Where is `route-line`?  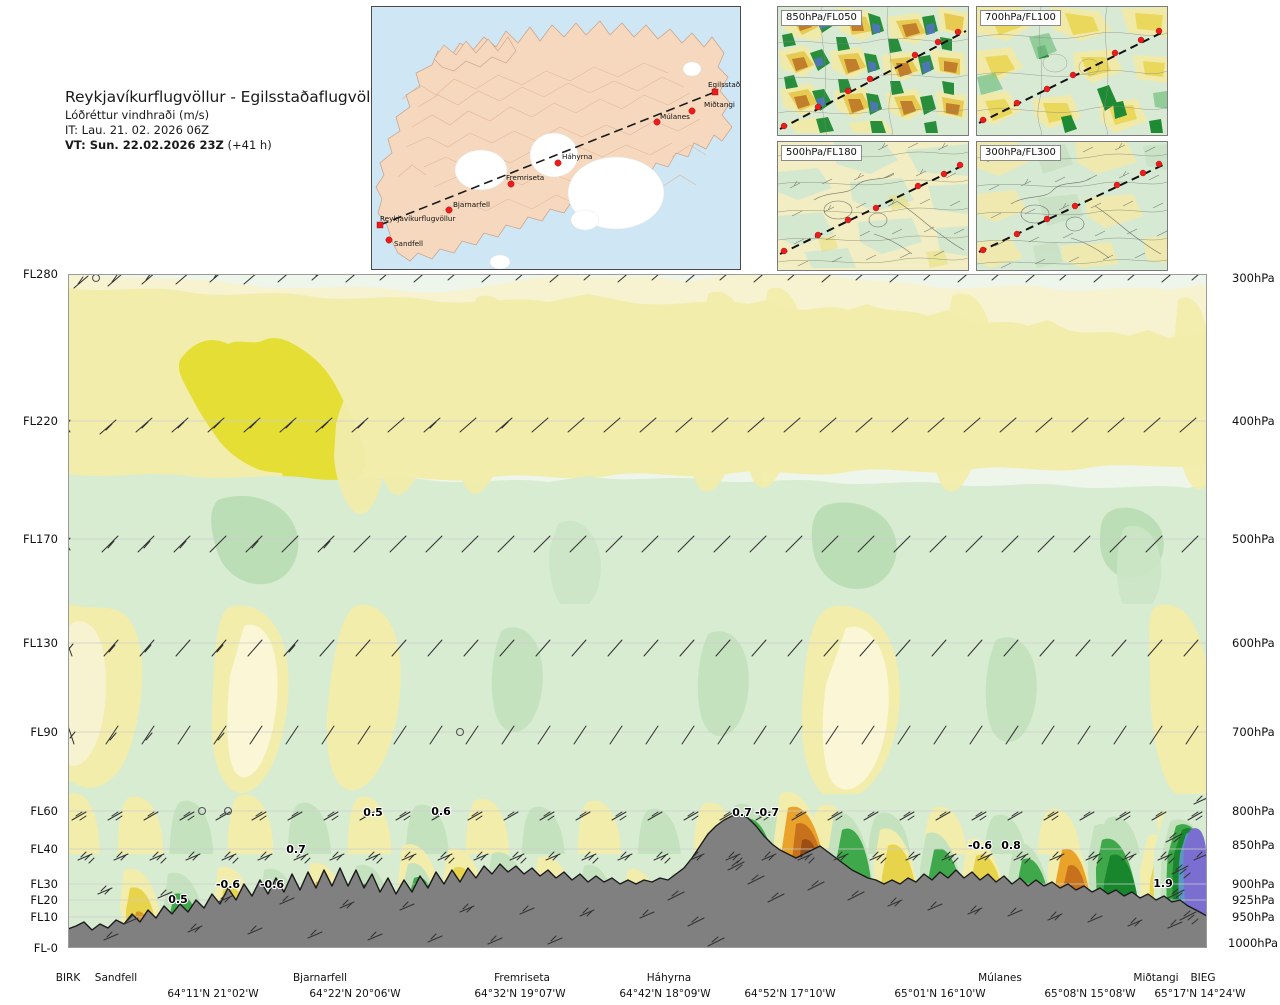
route-line is located at coordinates (547, 158).